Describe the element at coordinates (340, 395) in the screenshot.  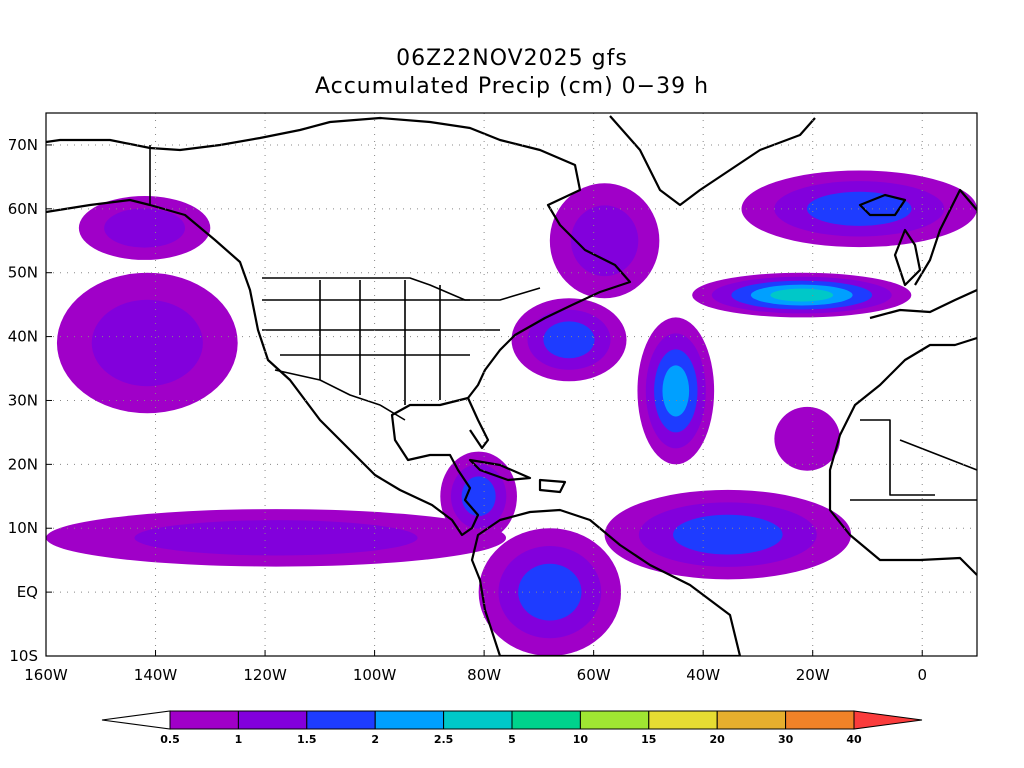
I see `us-mexico-border` at that location.